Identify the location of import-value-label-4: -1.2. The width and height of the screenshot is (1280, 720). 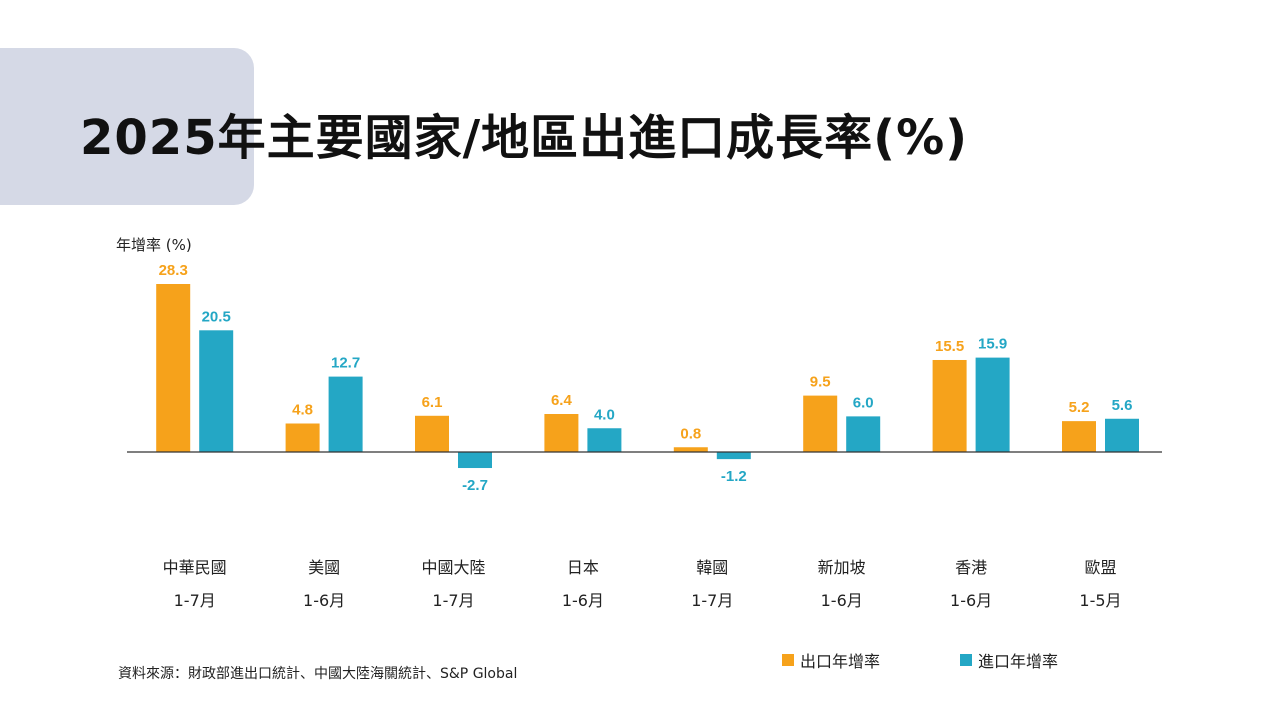
(734, 476).